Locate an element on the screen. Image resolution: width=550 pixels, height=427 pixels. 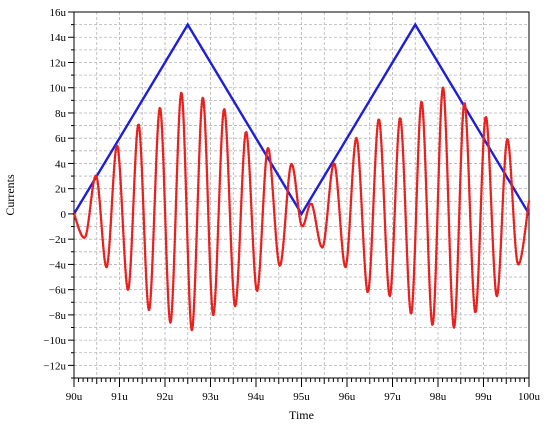
y-tick-label: −8u is located at coordinates (58, 316).